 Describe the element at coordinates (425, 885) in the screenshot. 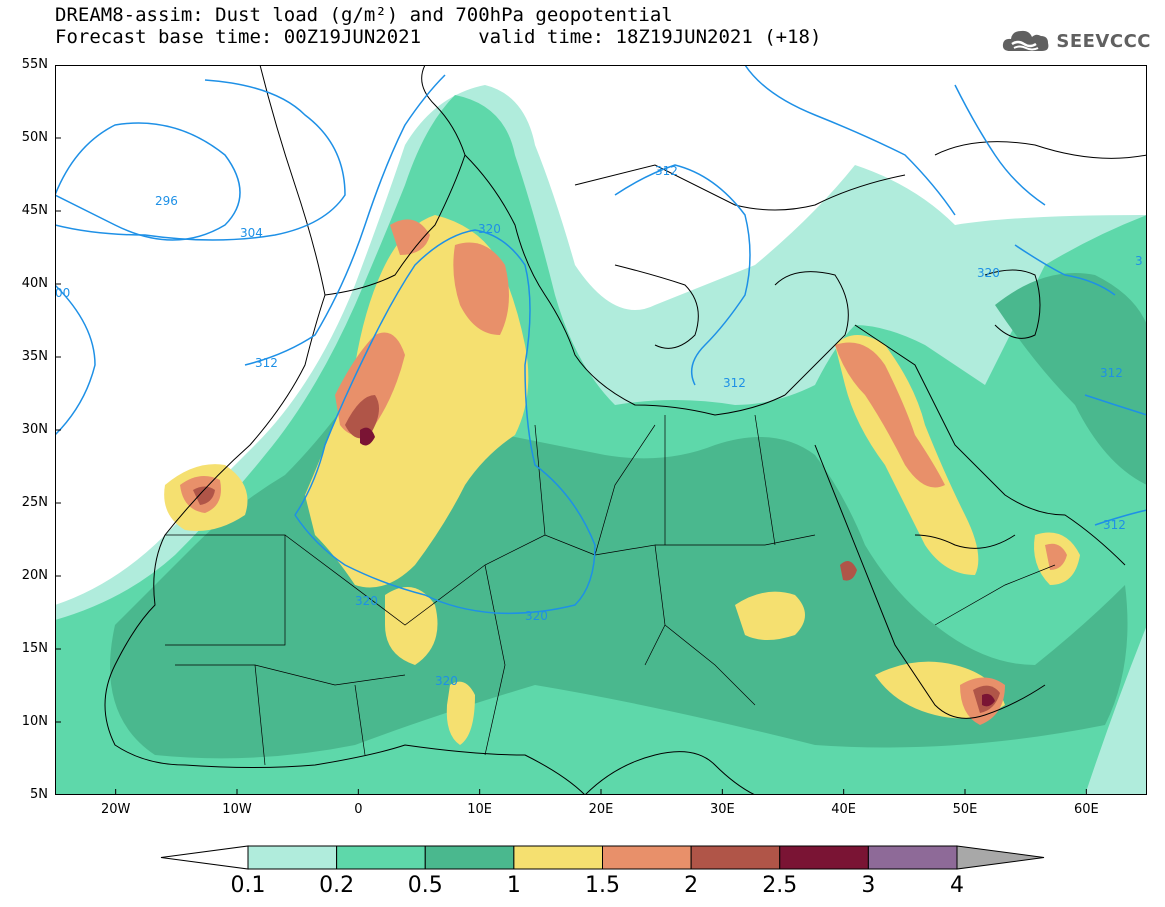

I see `colorbar-label: 0.5` at that location.